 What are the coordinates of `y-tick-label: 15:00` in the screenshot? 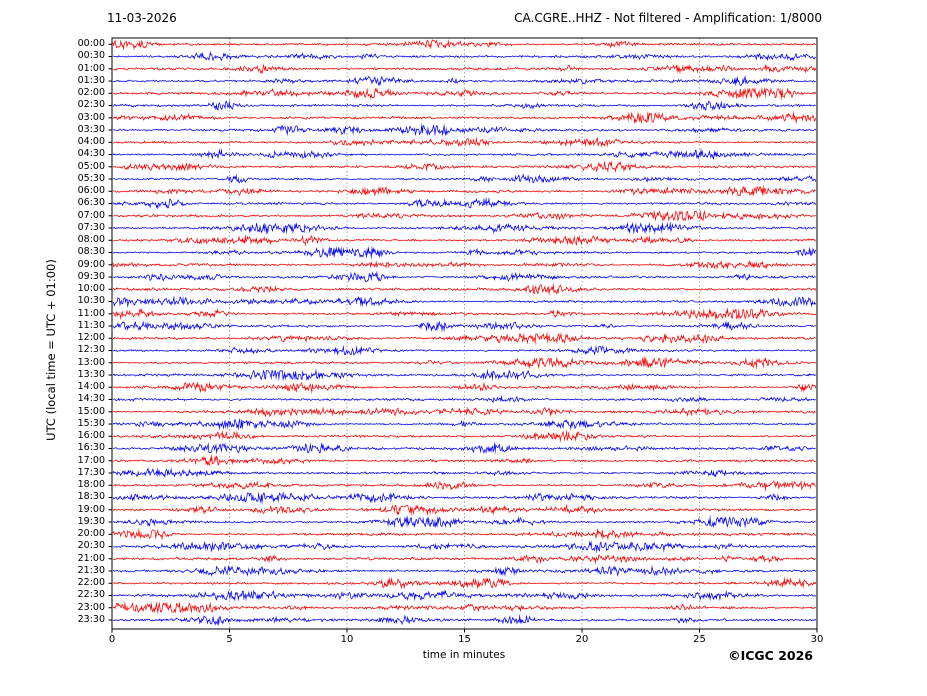 It's located at (91, 411).